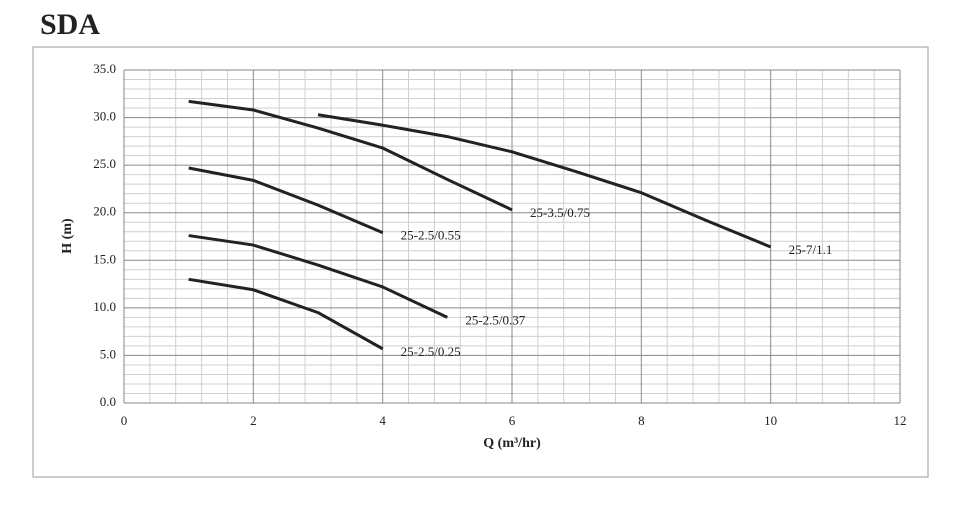 This screenshot has height=532, width=970. I want to click on x-tick-label: 10, so click(770, 420).